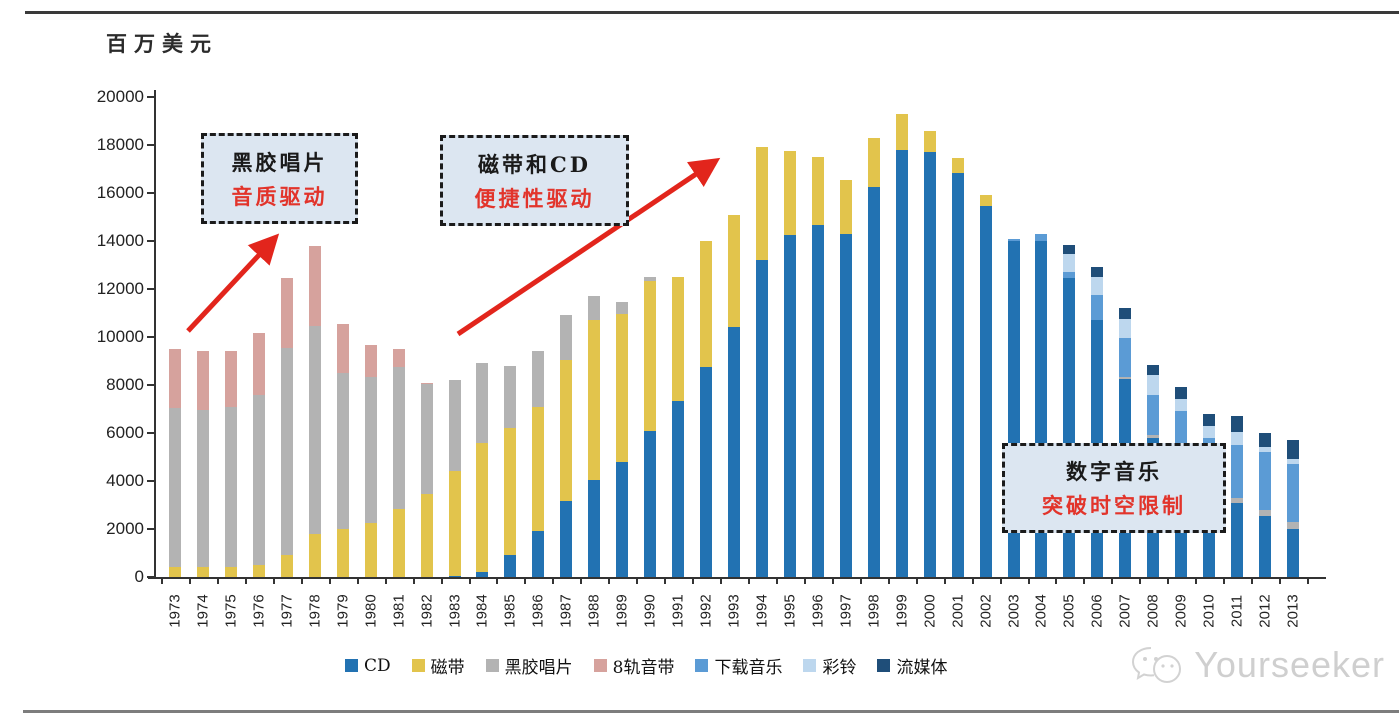 This screenshot has height=728, width=1399. Describe the element at coordinates (120, 336) in the screenshot. I see `y-tick-label: 10000` at that location.